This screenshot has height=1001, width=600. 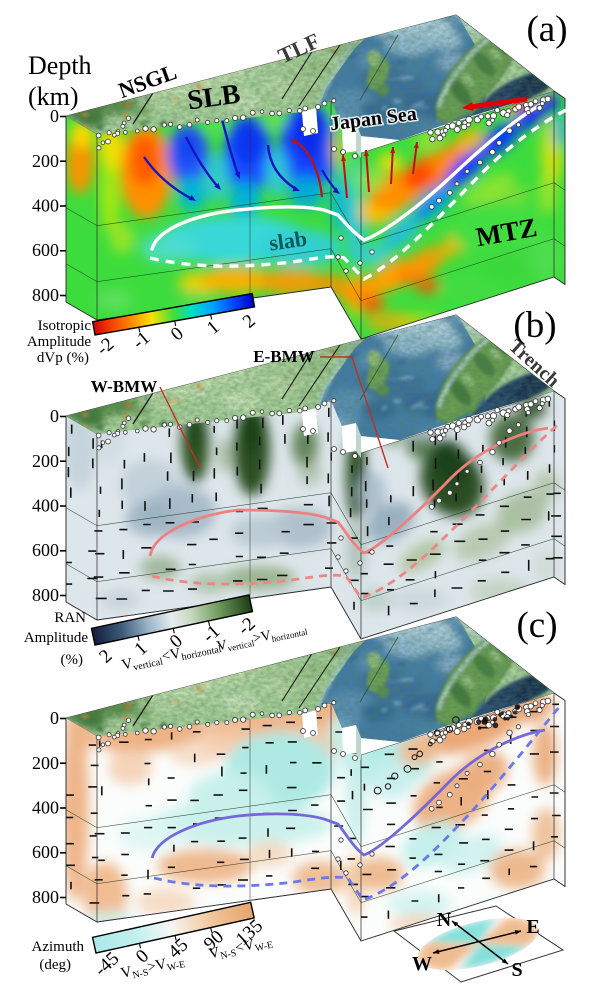 I want to click on svg-text: (c), so click(x=536, y=625).